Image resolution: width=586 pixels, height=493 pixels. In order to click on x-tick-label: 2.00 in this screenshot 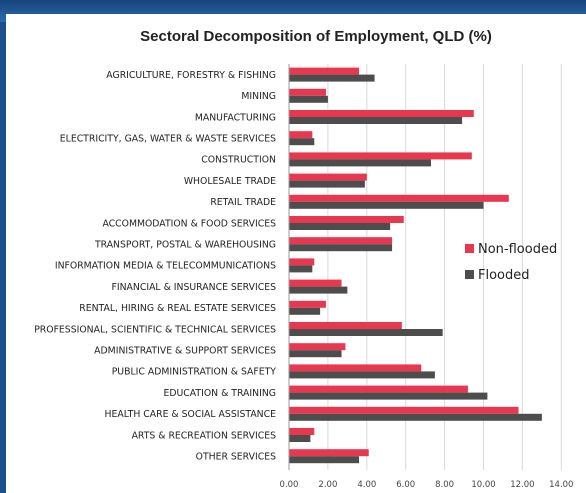, I will do `click(327, 485)`.